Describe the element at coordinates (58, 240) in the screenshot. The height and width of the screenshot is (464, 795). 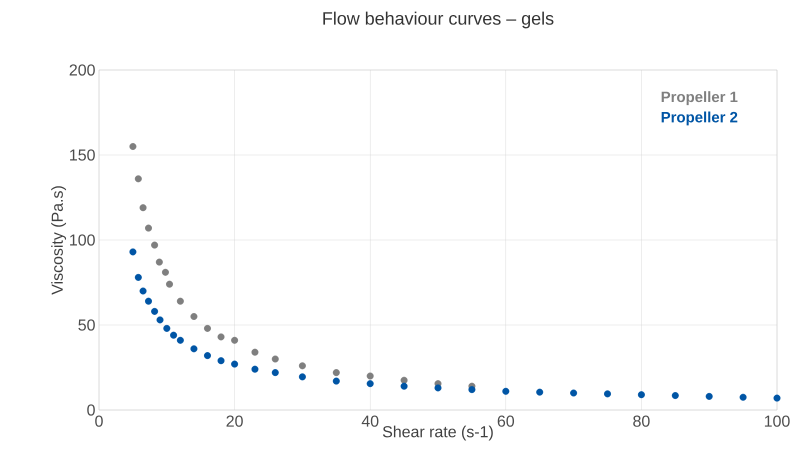
I see `y-axis-title: Viscosity (Pa.s)` at that location.